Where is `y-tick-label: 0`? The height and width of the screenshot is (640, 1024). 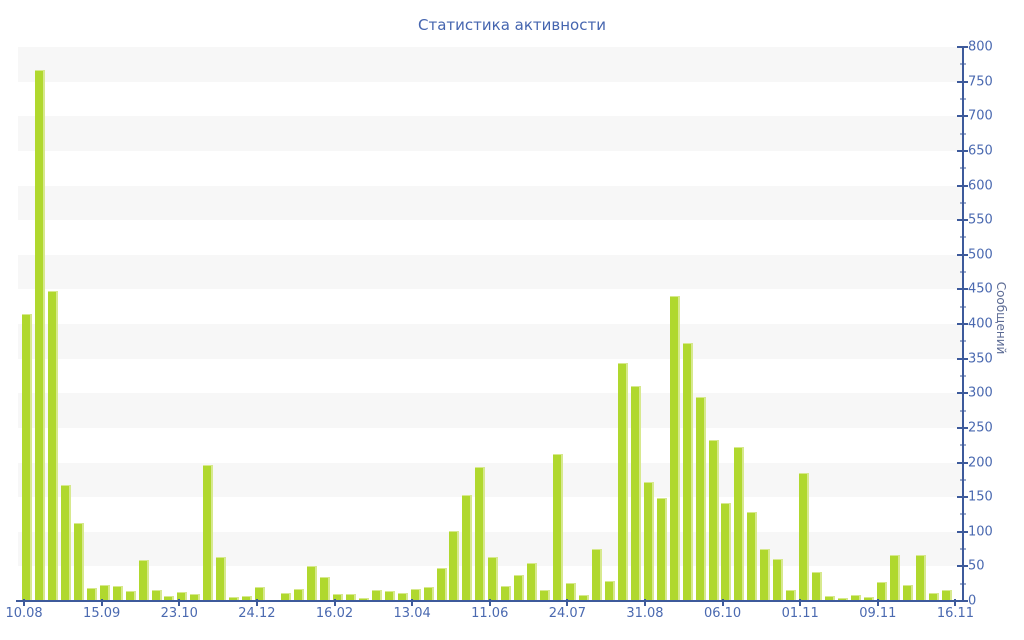 y-tick-label: 0 is located at coordinates (972, 601).